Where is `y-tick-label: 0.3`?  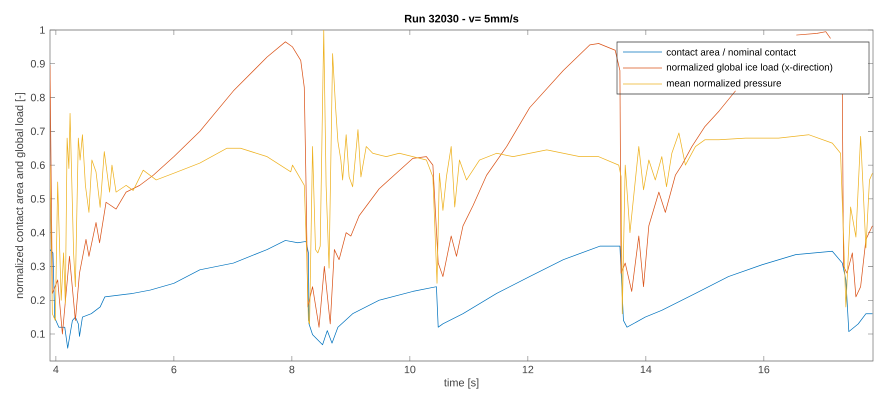
y-tick-label: 0.3 is located at coordinates (37, 266).